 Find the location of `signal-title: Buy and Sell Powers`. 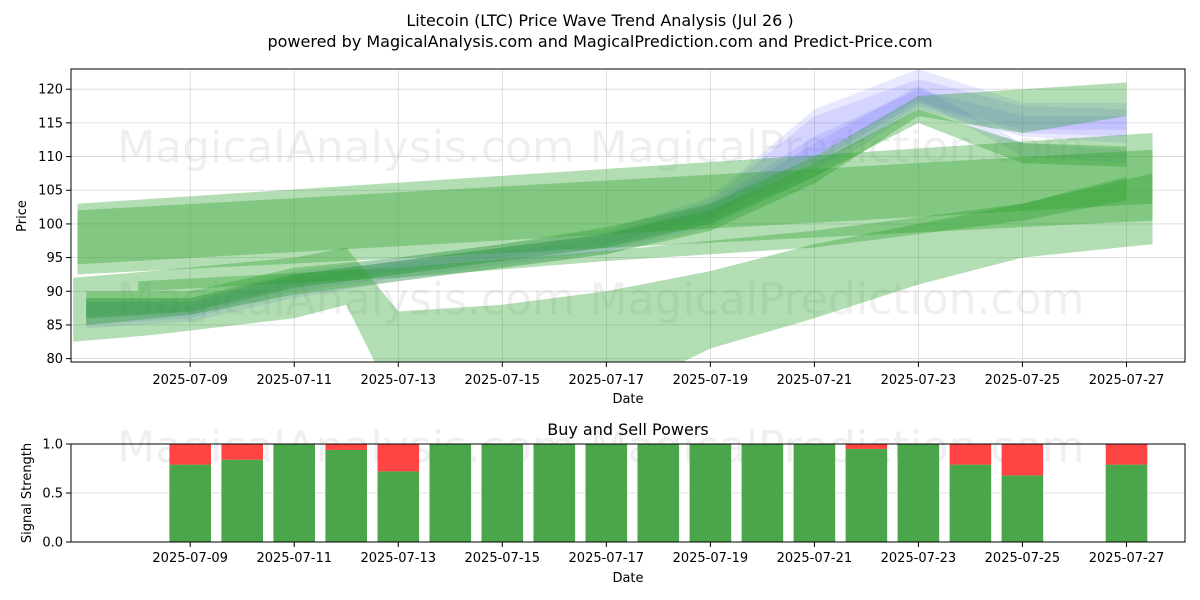

signal-title: Buy and Sell Powers is located at coordinates (628, 429).